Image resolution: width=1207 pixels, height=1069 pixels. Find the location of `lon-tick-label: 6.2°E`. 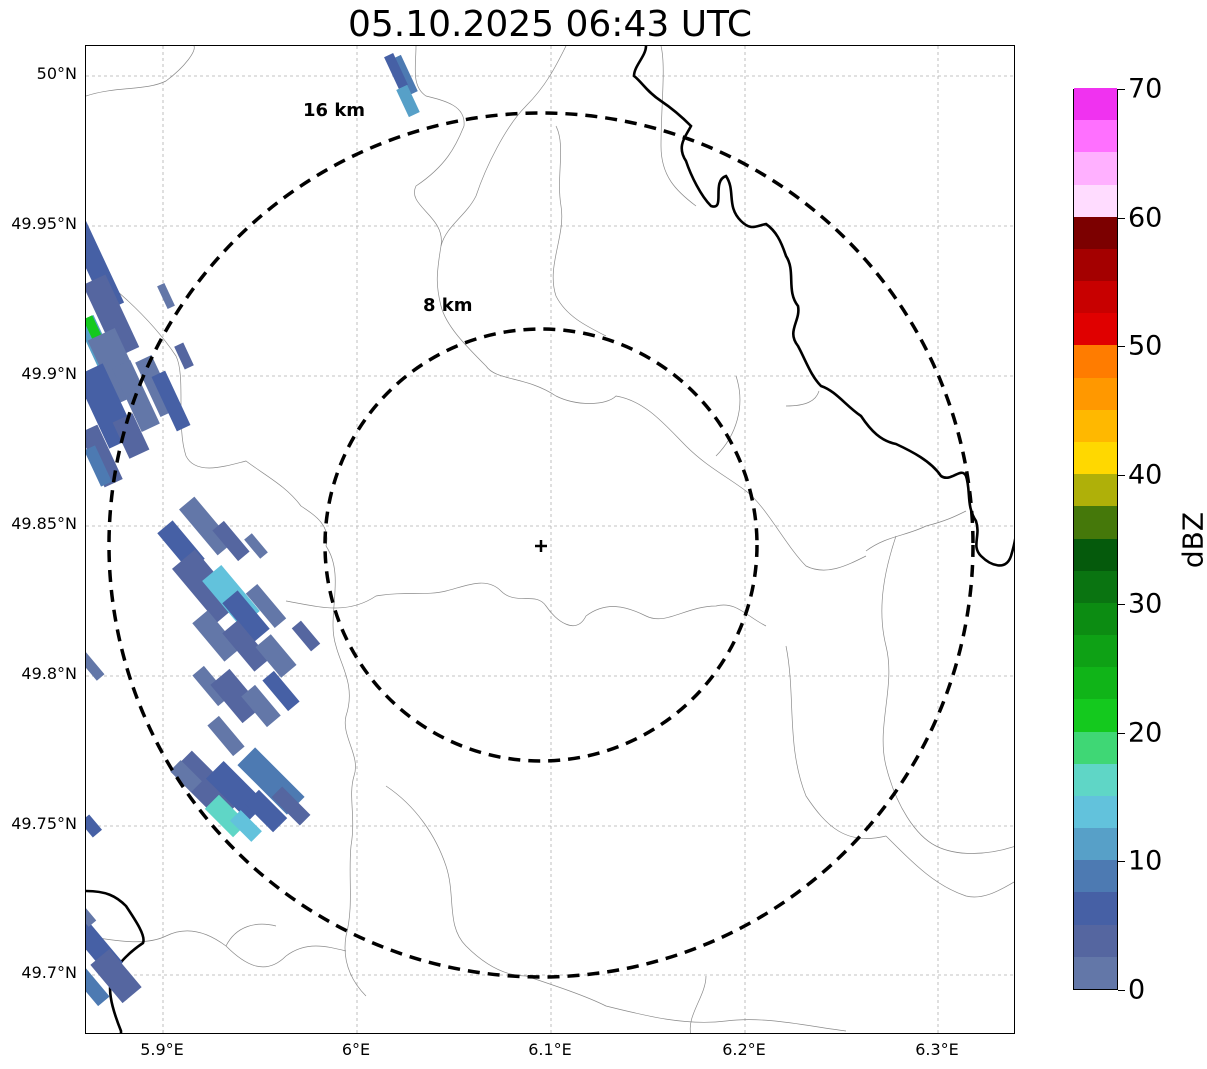

lon-tick-label: 6.2°E is located at coordinates (744, 1049).